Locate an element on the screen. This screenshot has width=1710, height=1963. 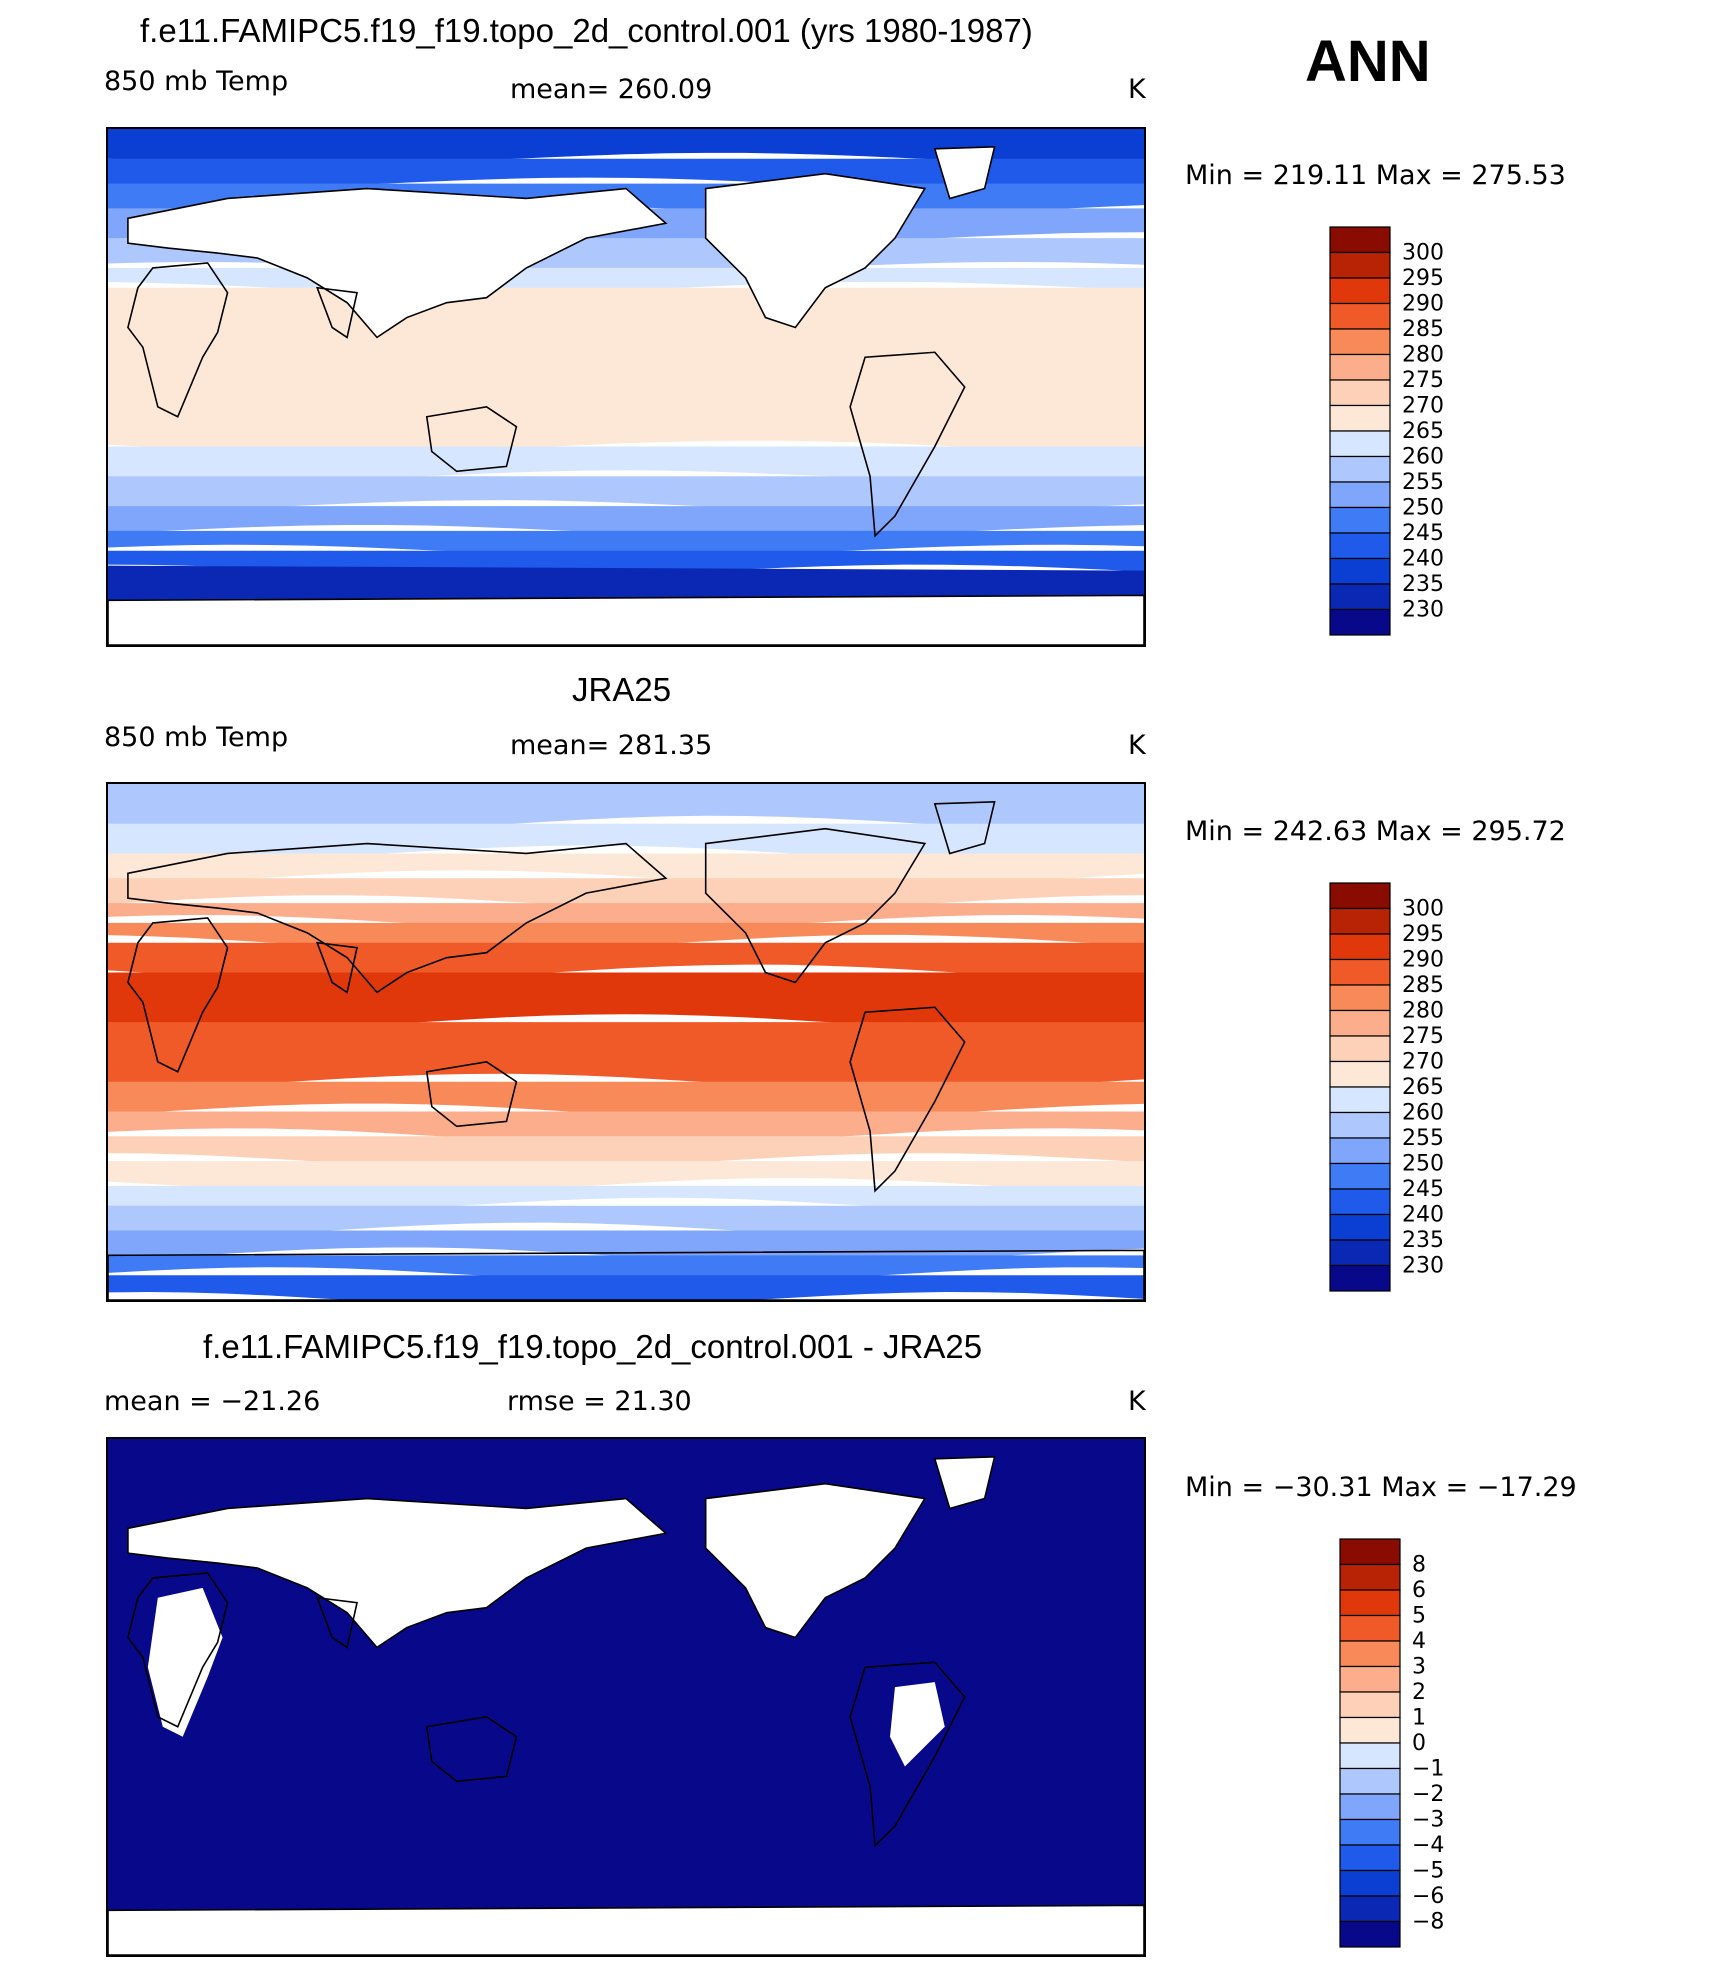
rmse-label: rmse = 21.30 is located at coordinates (599, 1401).